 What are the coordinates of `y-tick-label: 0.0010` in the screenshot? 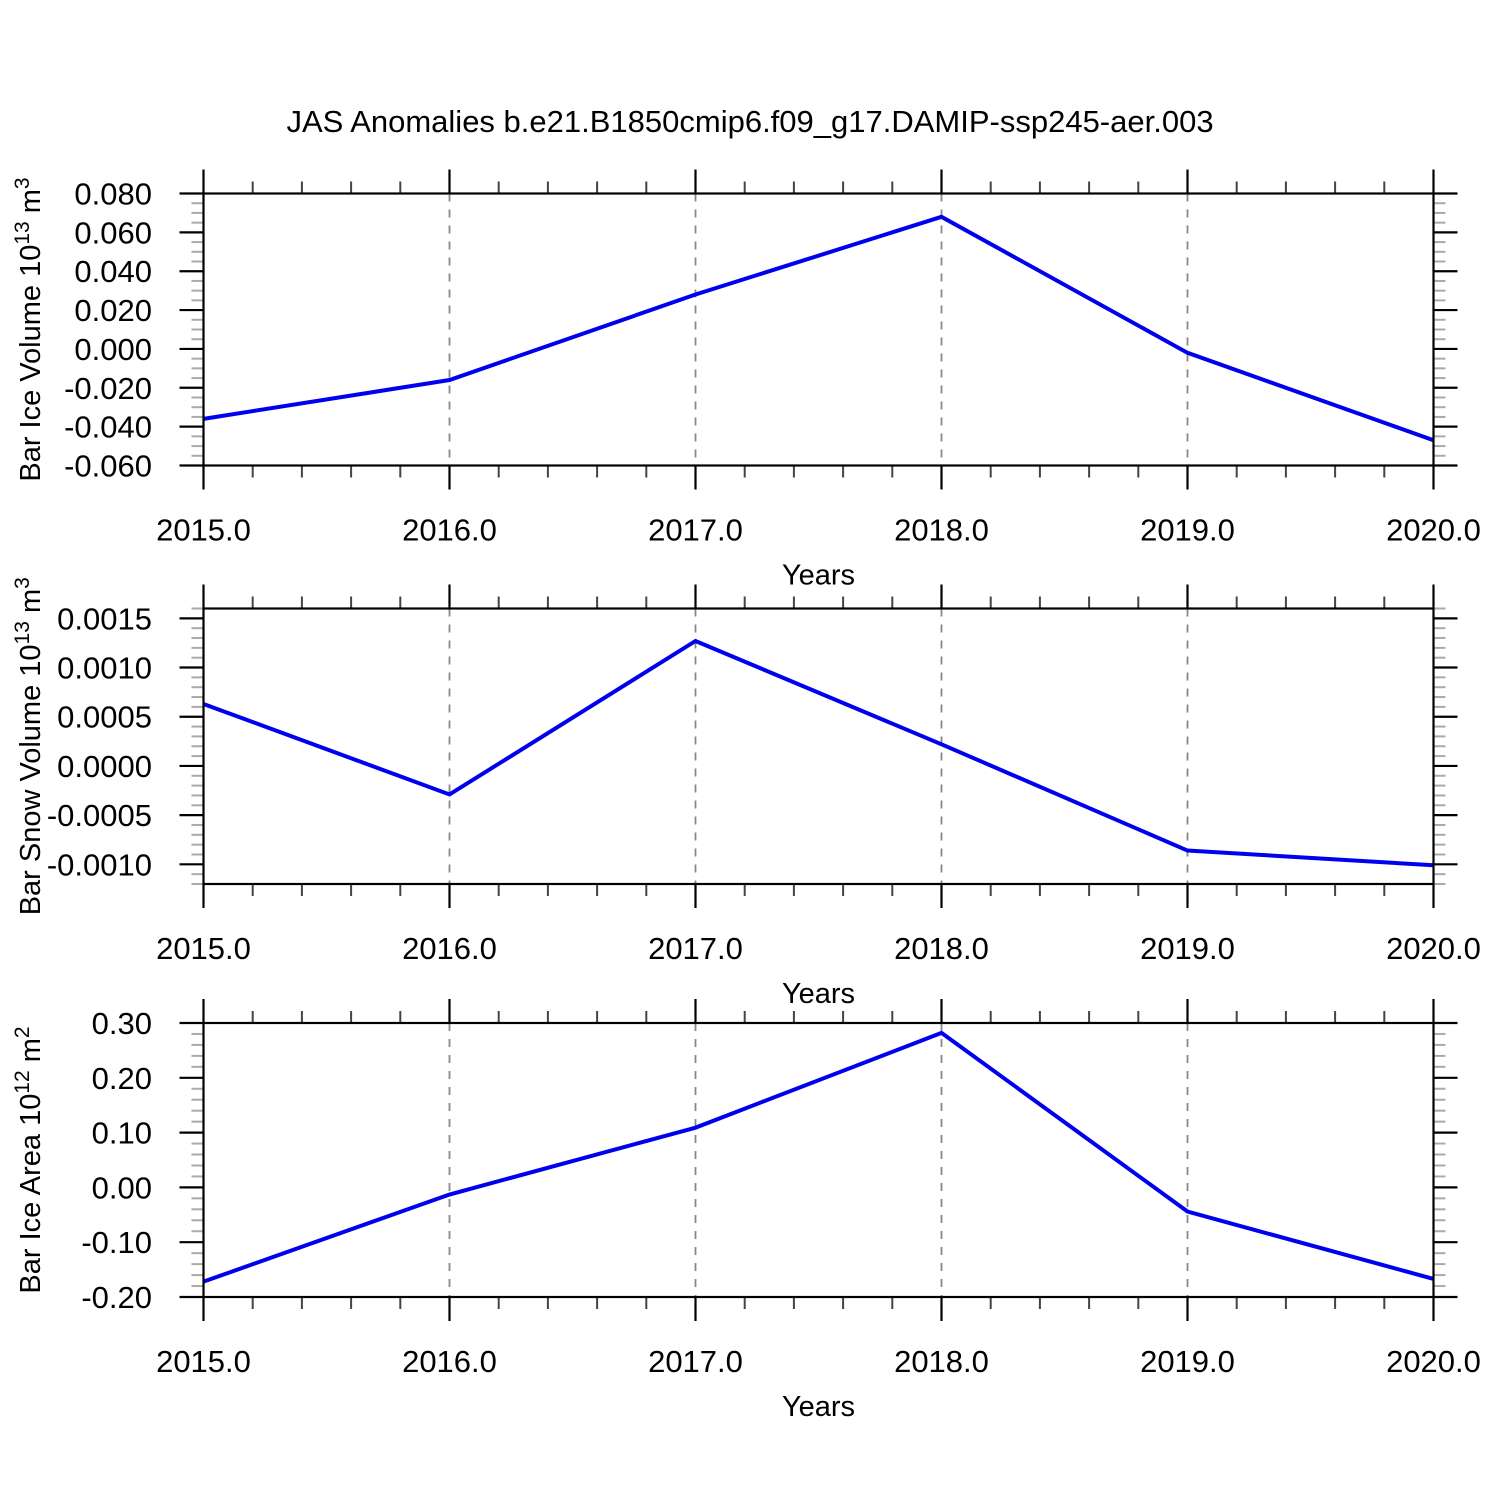 It's located at (104, 668).